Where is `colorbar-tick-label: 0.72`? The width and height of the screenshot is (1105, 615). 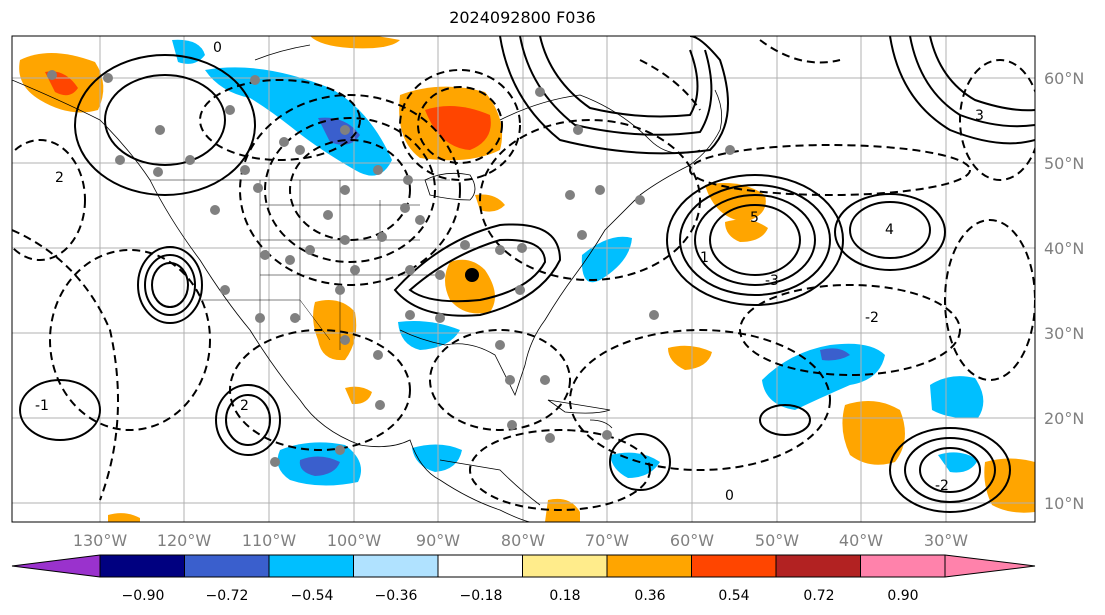
colorbar-tick-label: 0.72 is located at coordinates (818, 596).